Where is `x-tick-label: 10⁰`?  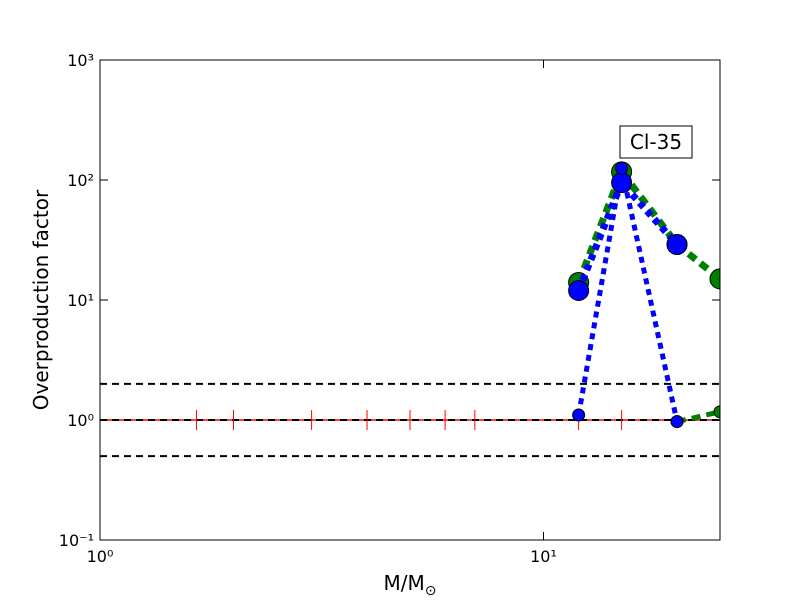
x-tick-label: 10⁰ is located at coordinates (100, 556).